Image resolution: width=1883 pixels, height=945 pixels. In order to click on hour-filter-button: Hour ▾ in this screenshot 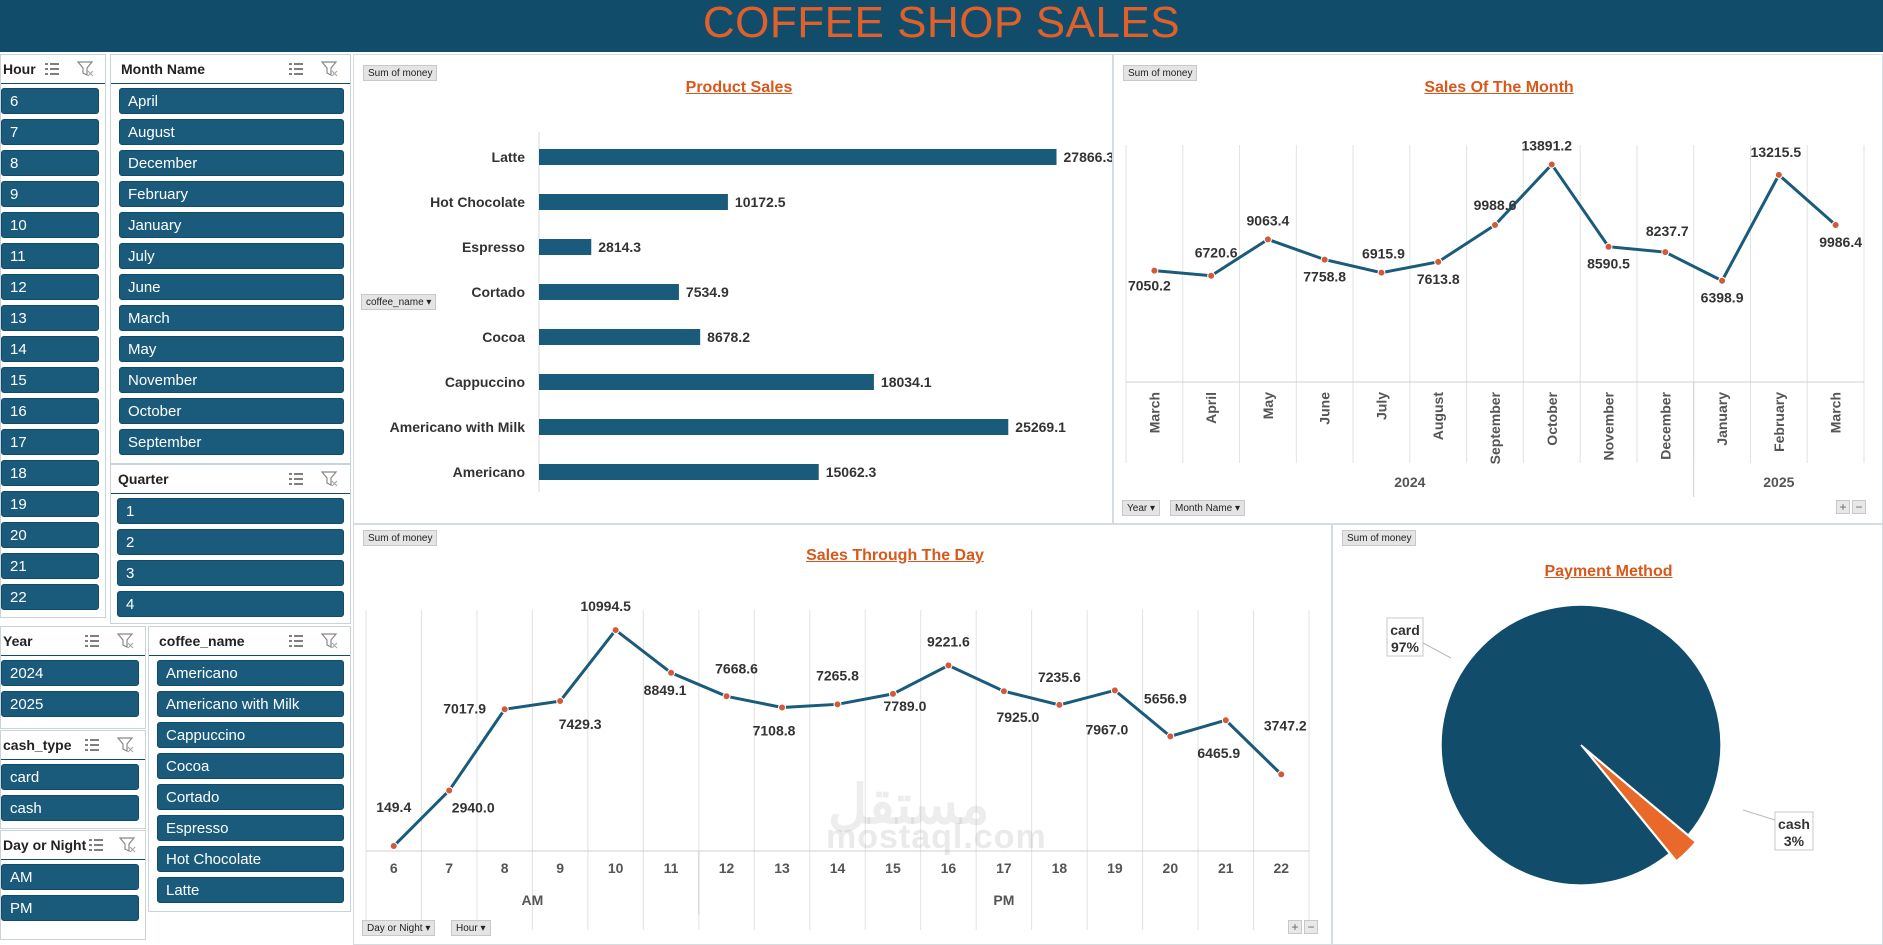, I will do `click(471, 928)`.